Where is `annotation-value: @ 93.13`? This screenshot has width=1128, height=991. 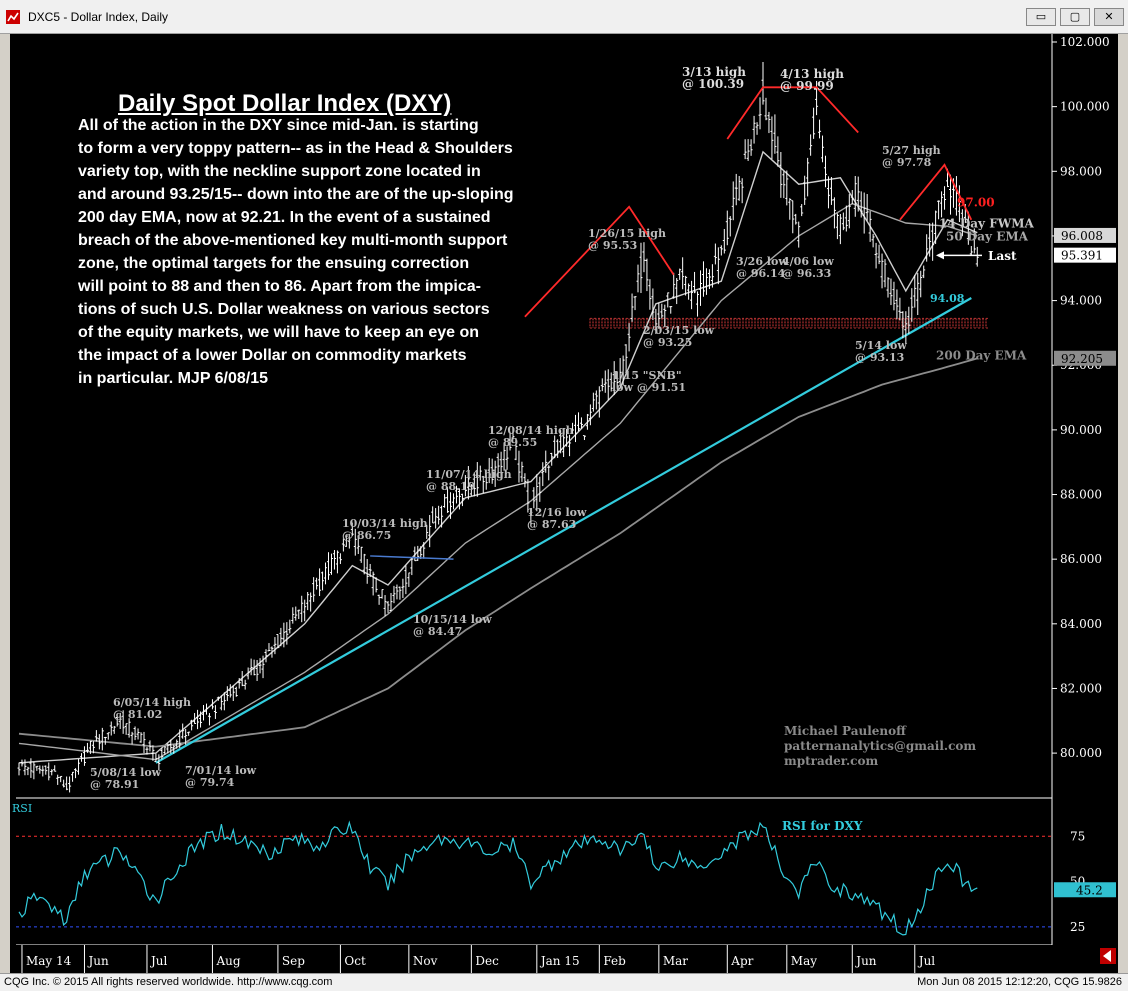
annotation-value: @ 93.13 is located at coordinates (879, 357).